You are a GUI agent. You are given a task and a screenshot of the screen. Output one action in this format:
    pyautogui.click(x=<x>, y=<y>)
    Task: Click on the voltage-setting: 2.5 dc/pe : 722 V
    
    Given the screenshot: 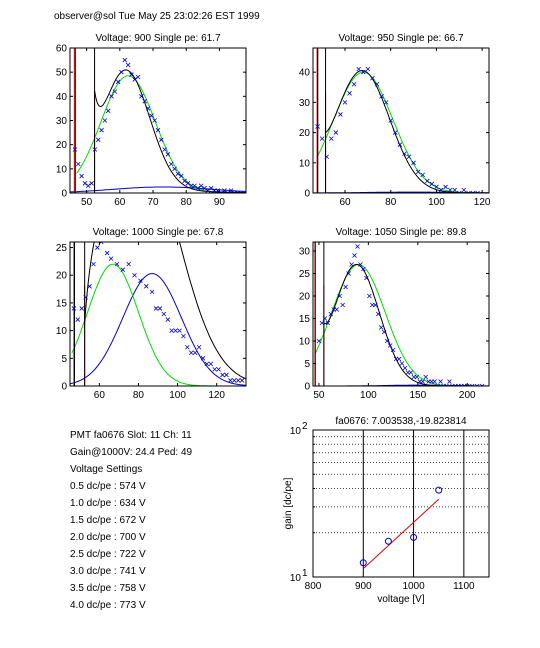 What is the action you would take?
    pyautogui.click(x=108, y=554)
    